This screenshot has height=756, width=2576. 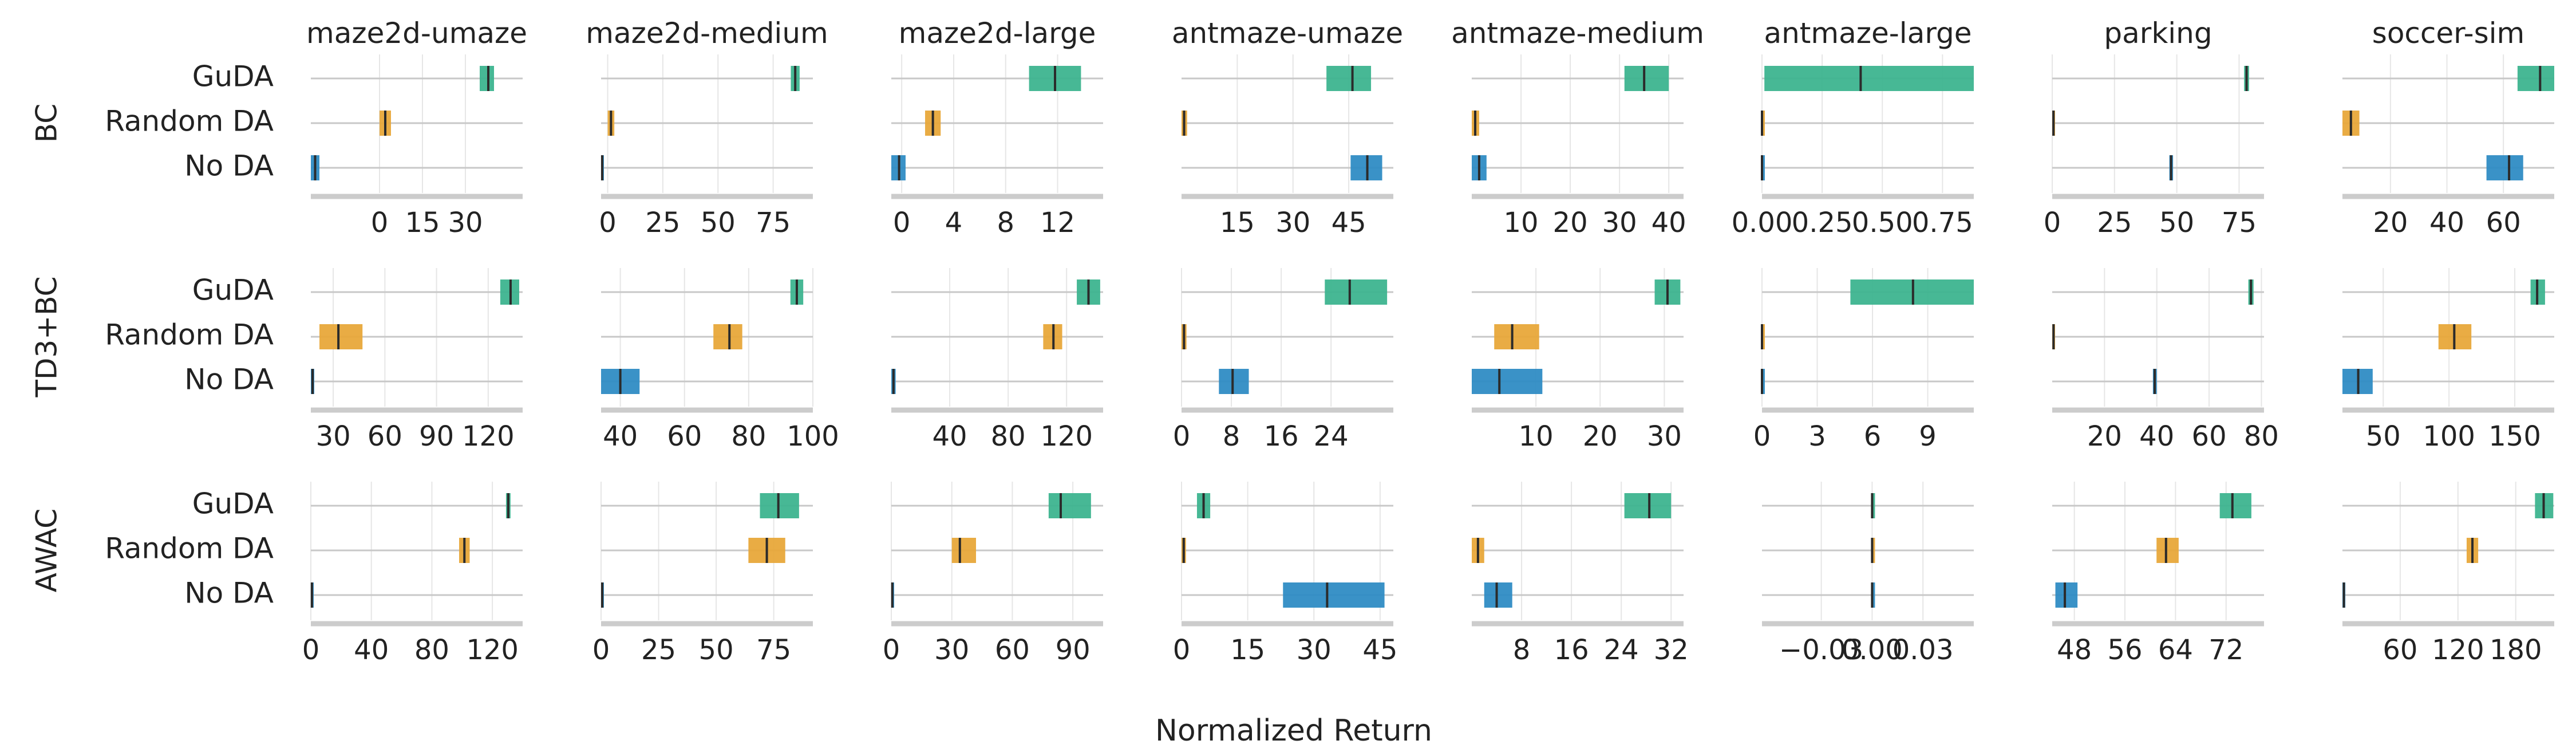 I want to click on panel-bc-antmaze-large: 0.000.250.500.75, so click(x=1853, y=146).